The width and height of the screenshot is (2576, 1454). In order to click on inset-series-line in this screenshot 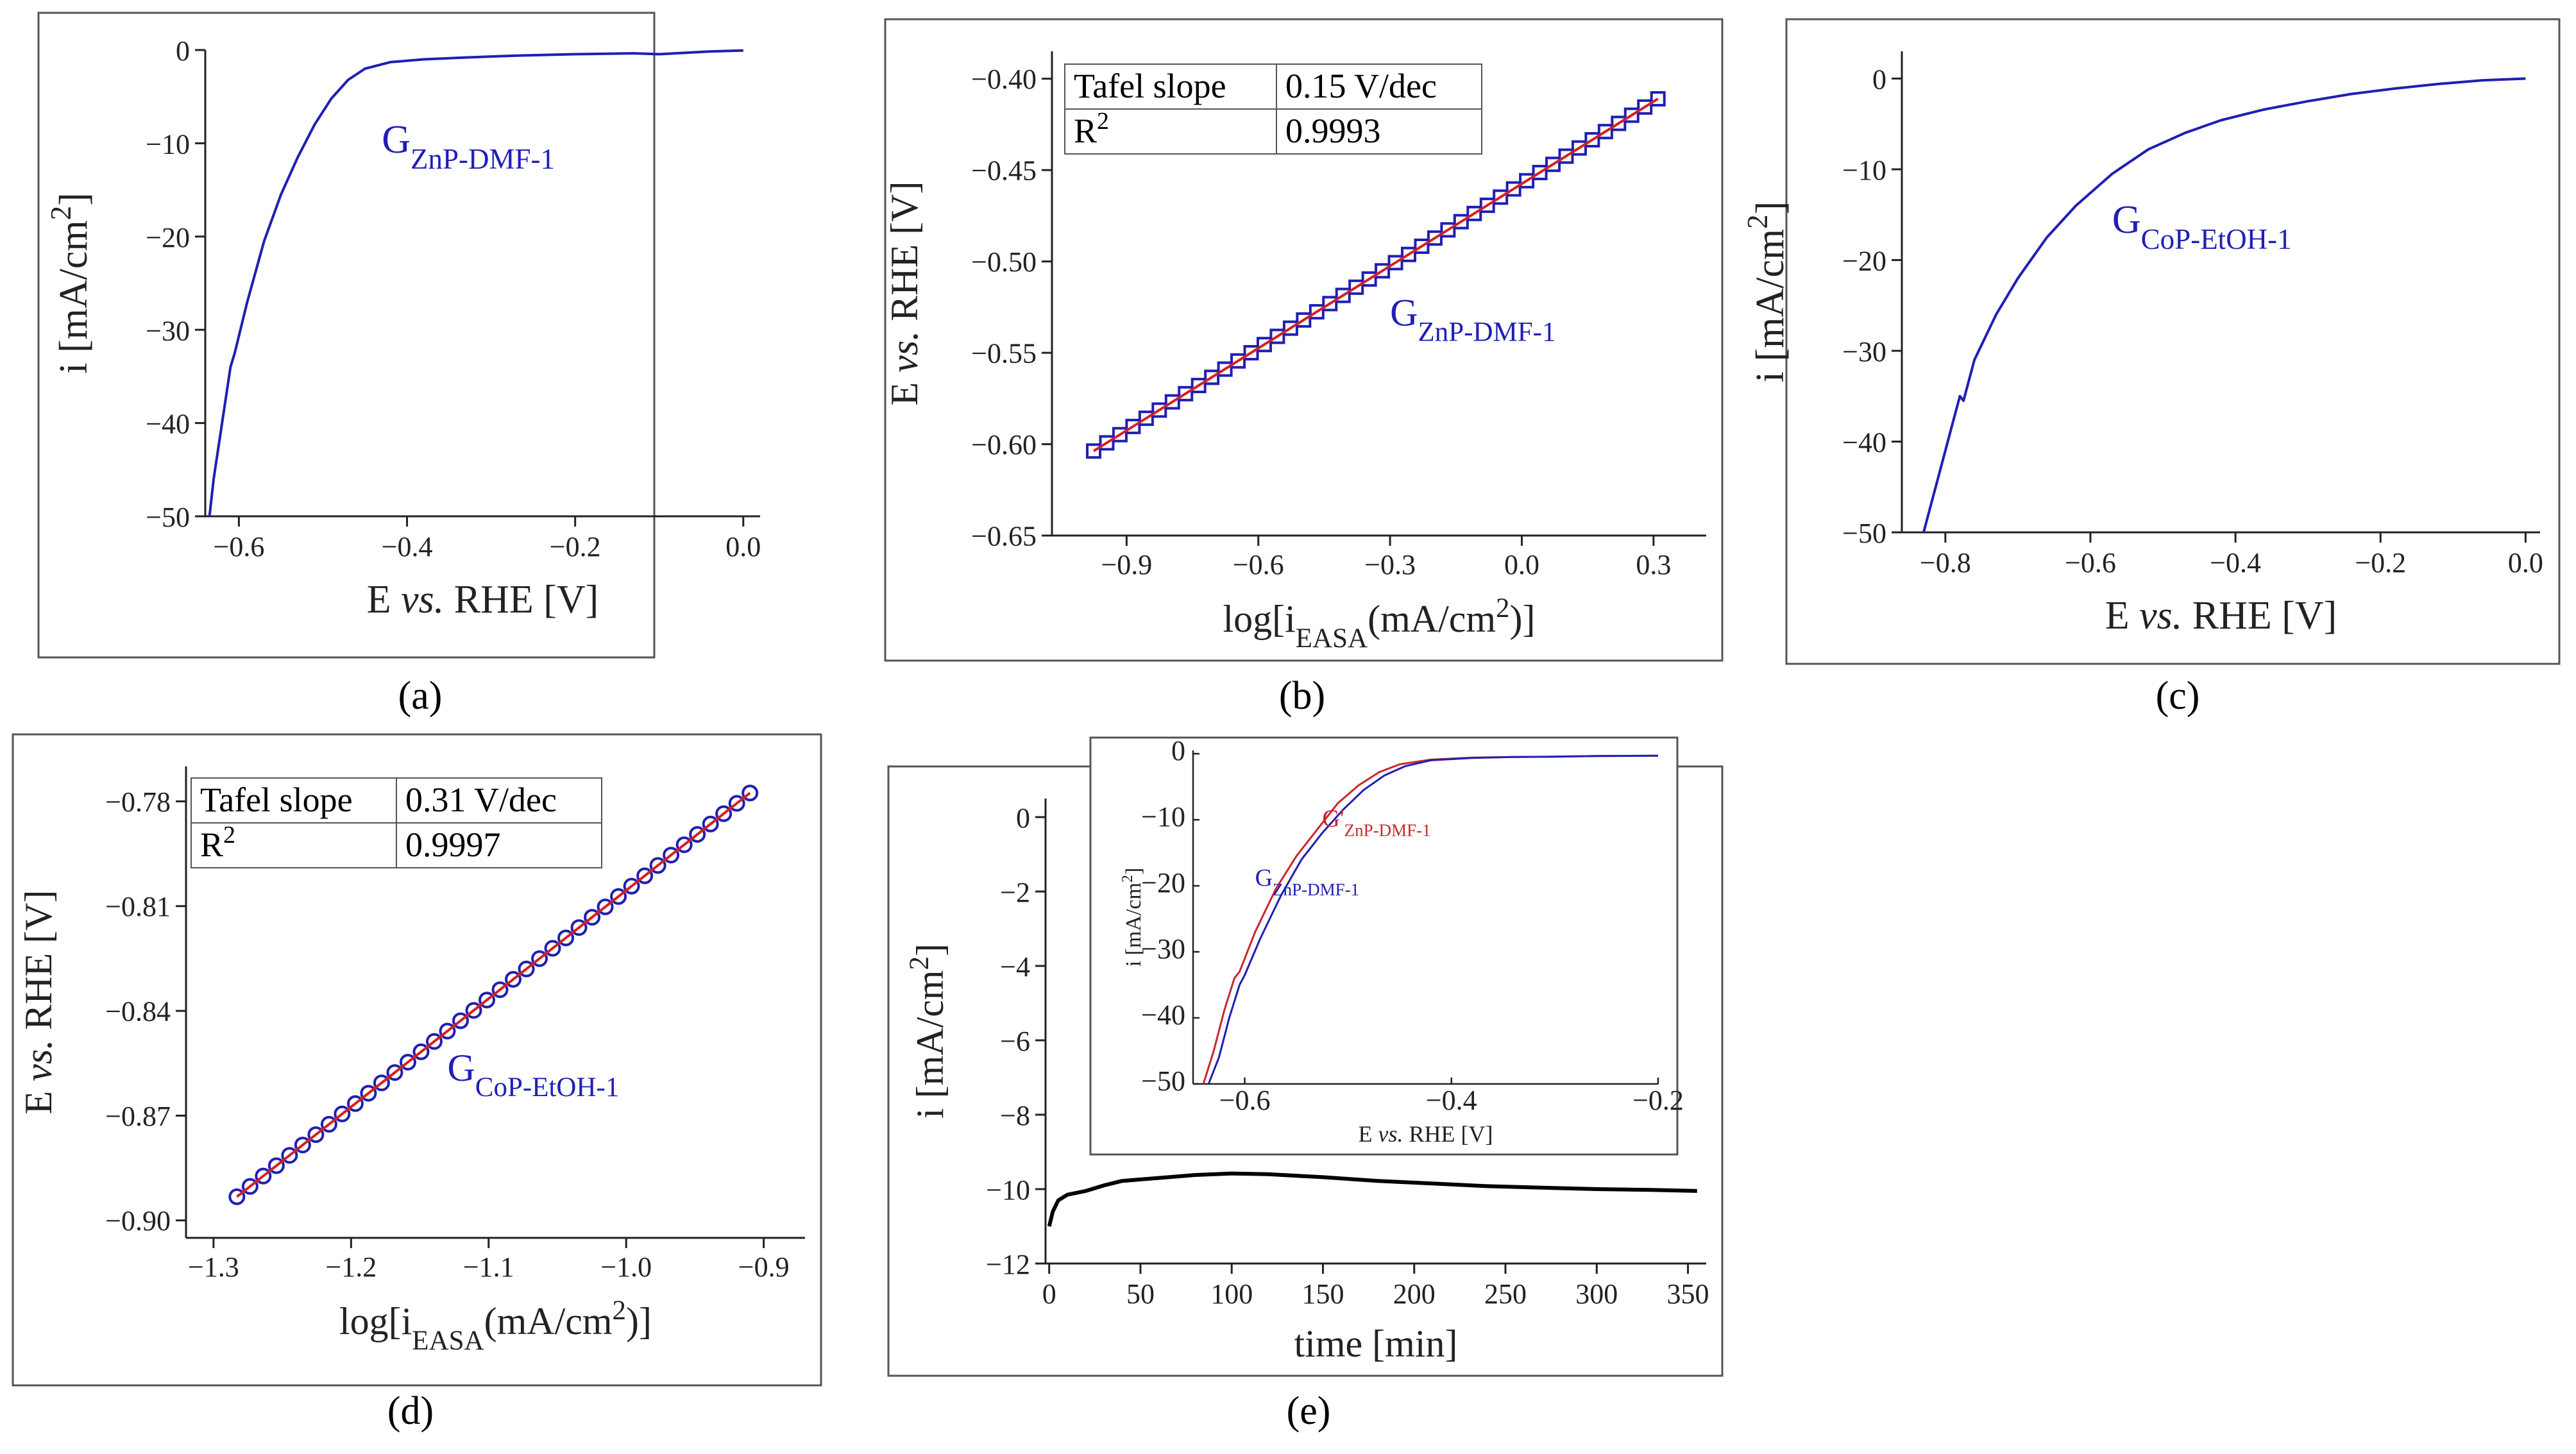, I will do `click(1433, 920)`.